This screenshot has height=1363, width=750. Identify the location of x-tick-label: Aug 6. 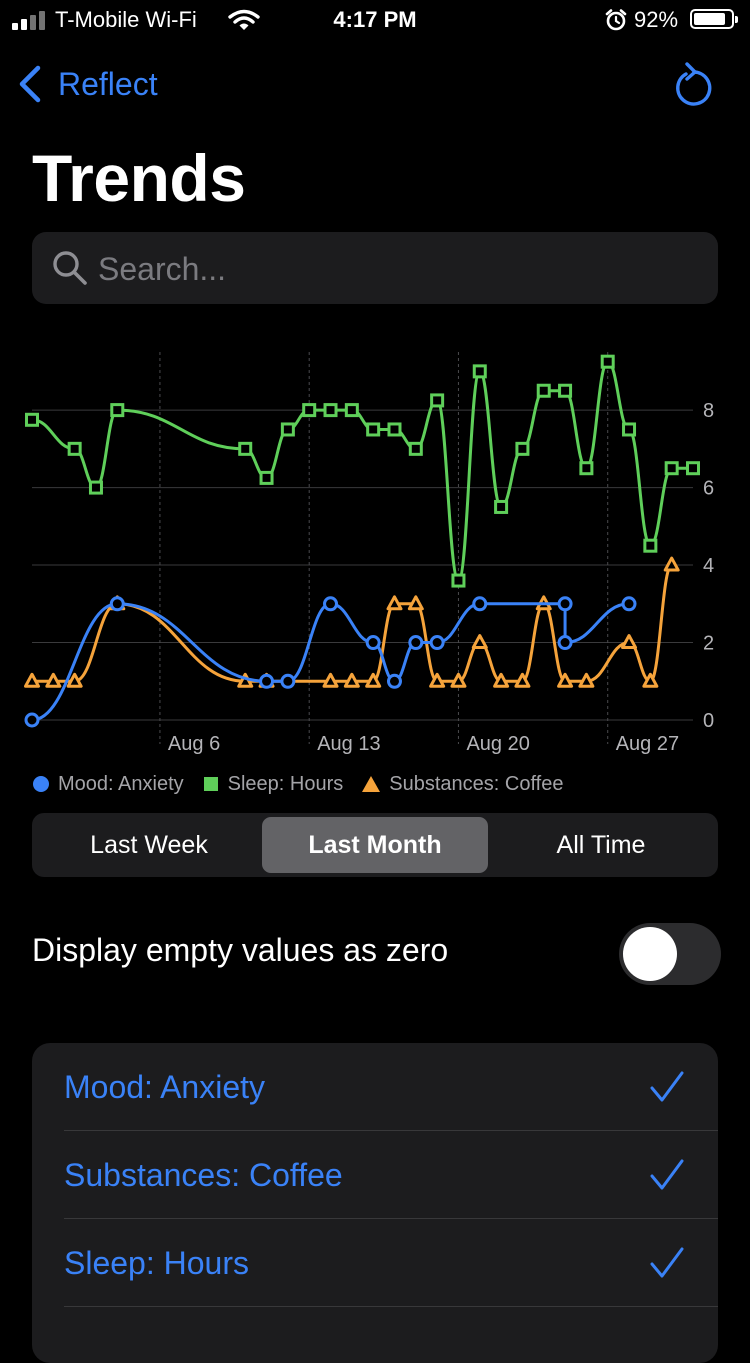
(194, 744).